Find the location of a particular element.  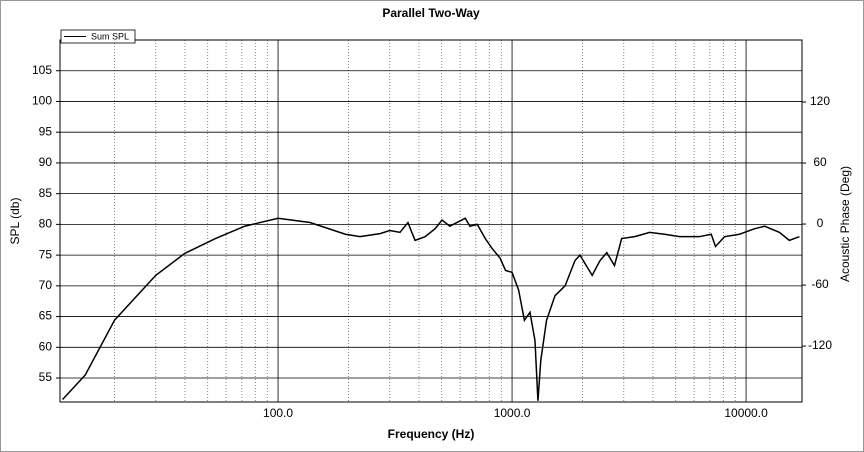

y-tick-label: 85 is located at coordinates (46, 193).